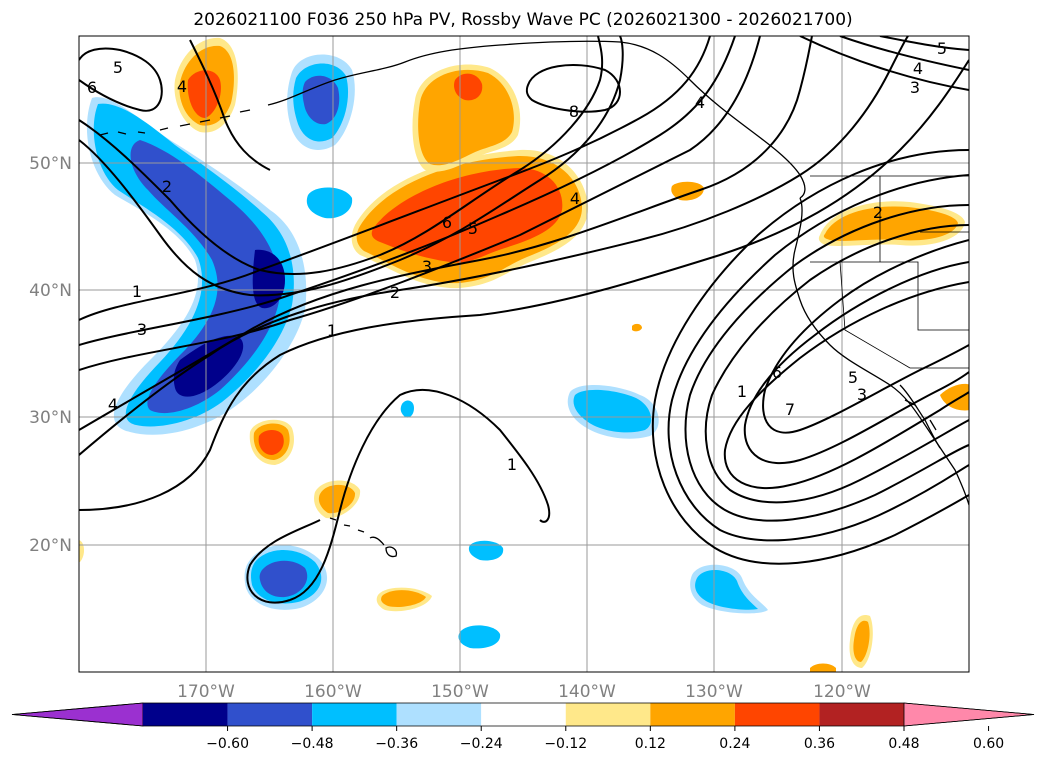 The width and height of the screenshot is (1047, 765). I want to click on colorbar-tick-label: 0.36, so click(819, 744).